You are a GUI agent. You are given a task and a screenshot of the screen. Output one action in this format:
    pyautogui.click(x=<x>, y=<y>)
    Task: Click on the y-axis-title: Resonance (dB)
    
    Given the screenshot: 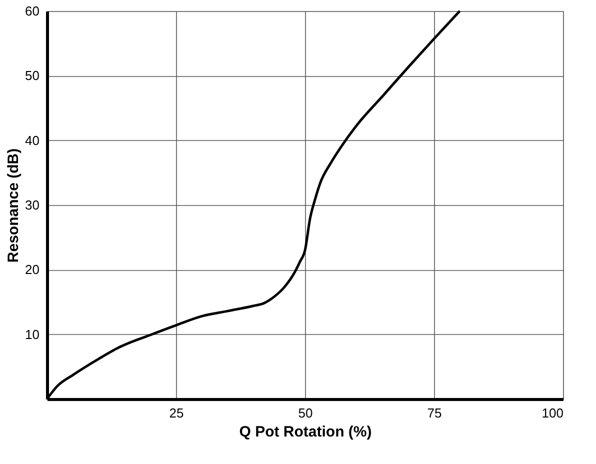 What is the action you would take?
    pyautogui.click(x=13, y=205)
    